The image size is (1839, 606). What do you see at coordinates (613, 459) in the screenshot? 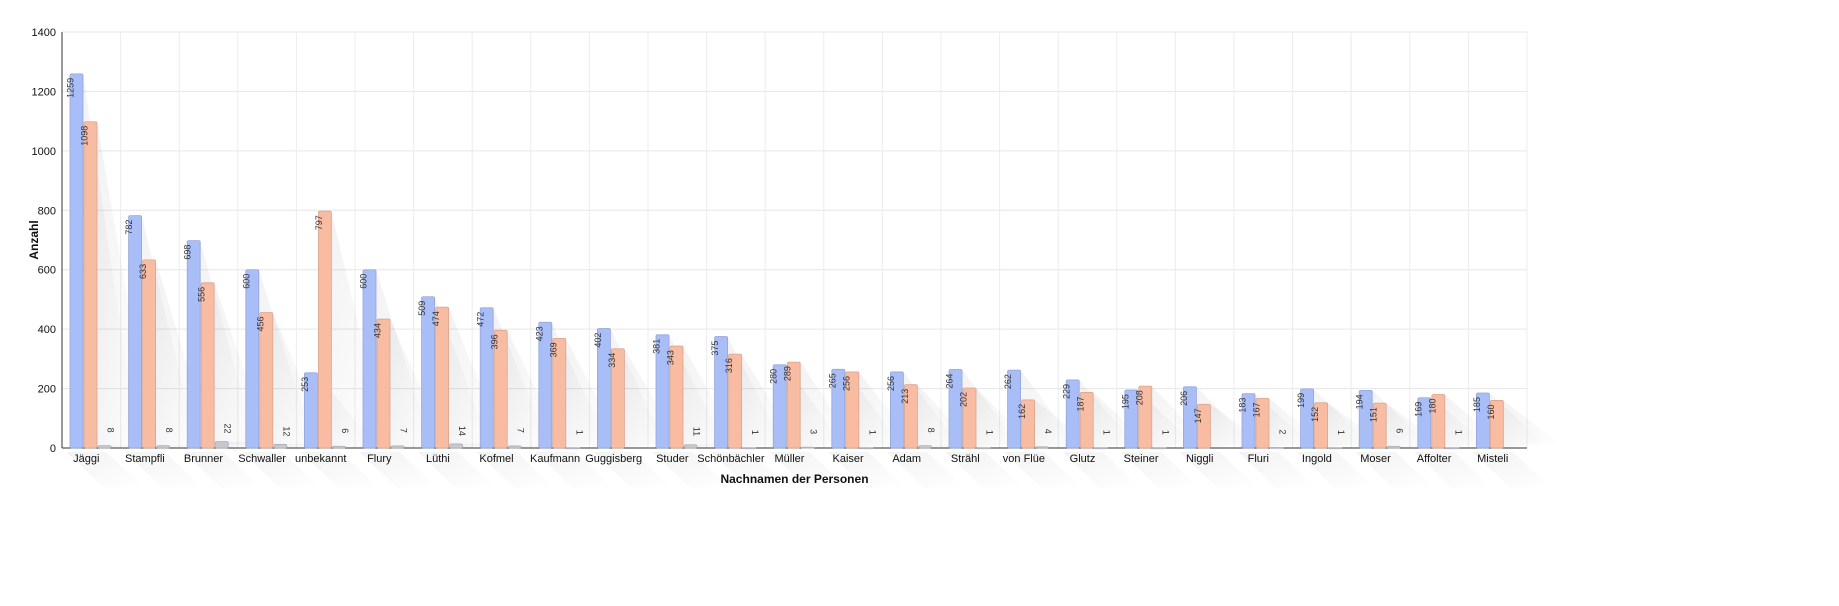
I see `x-tick-label: Guggisberg` at bounding box center [613, 459].